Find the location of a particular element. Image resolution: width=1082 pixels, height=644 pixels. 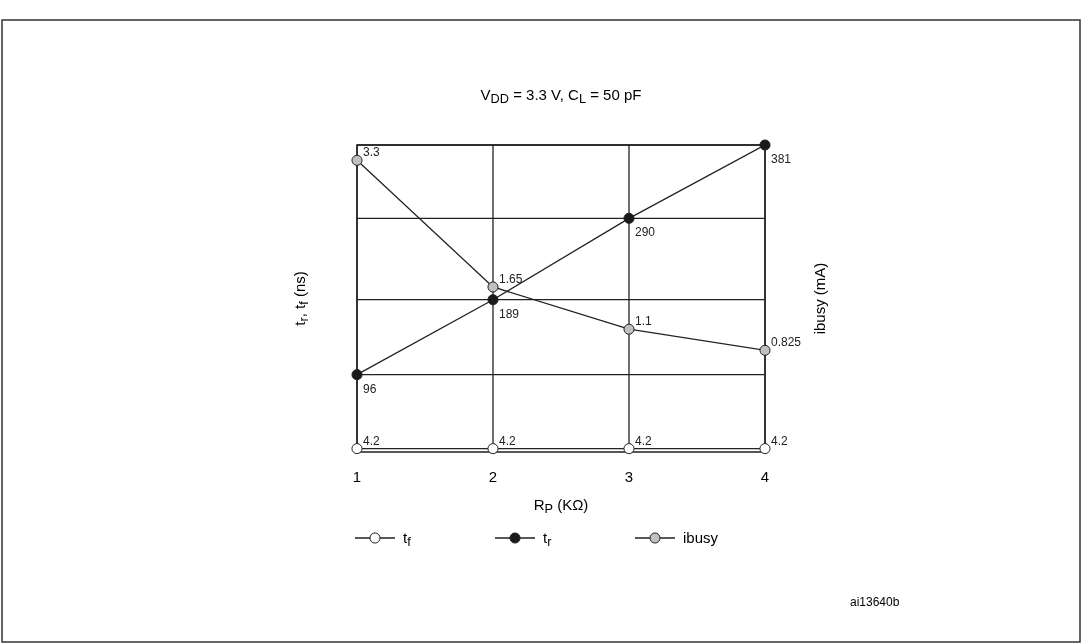

legend-label: t$_{r}$ is located at coordinates (548, 539).